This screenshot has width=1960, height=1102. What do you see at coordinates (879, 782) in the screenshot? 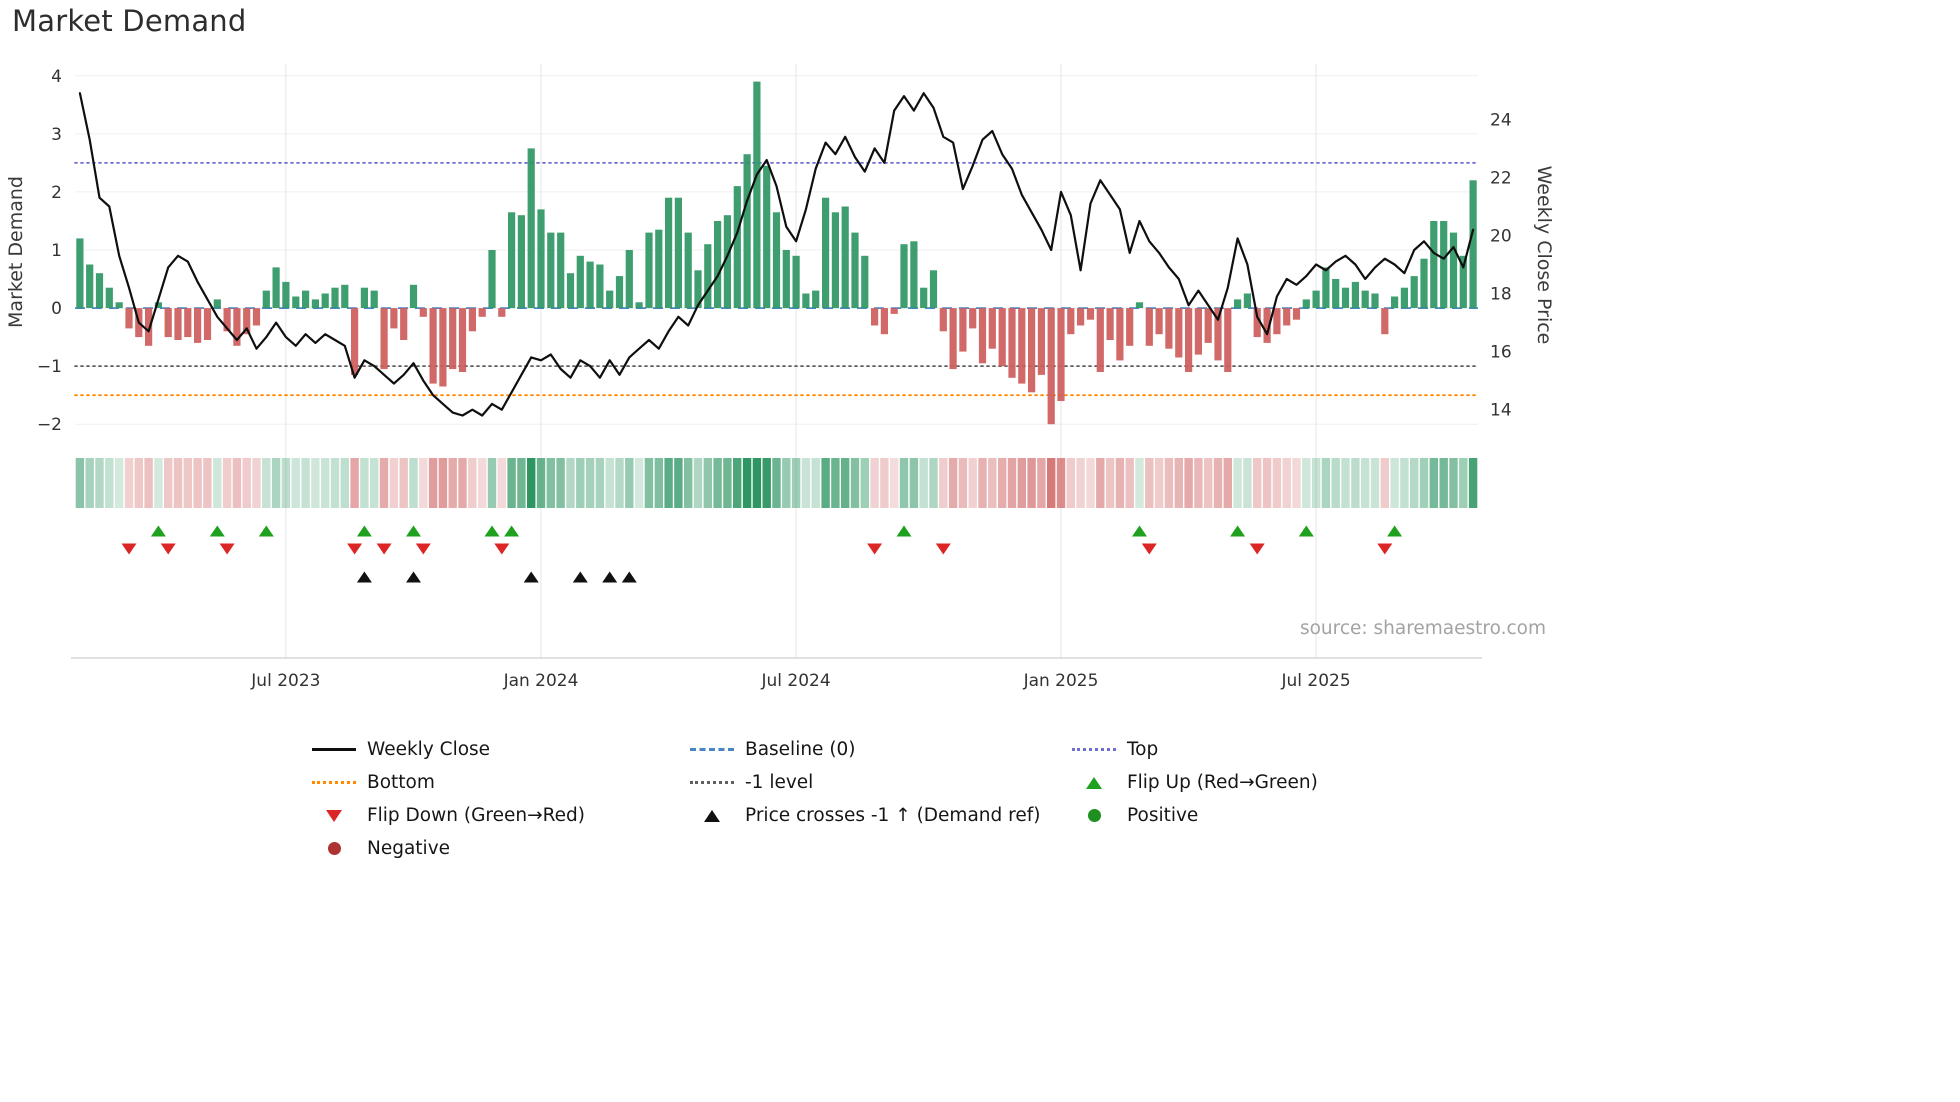
I see `legend-item-1-level: -1 level` at bounding box center [879, 782].